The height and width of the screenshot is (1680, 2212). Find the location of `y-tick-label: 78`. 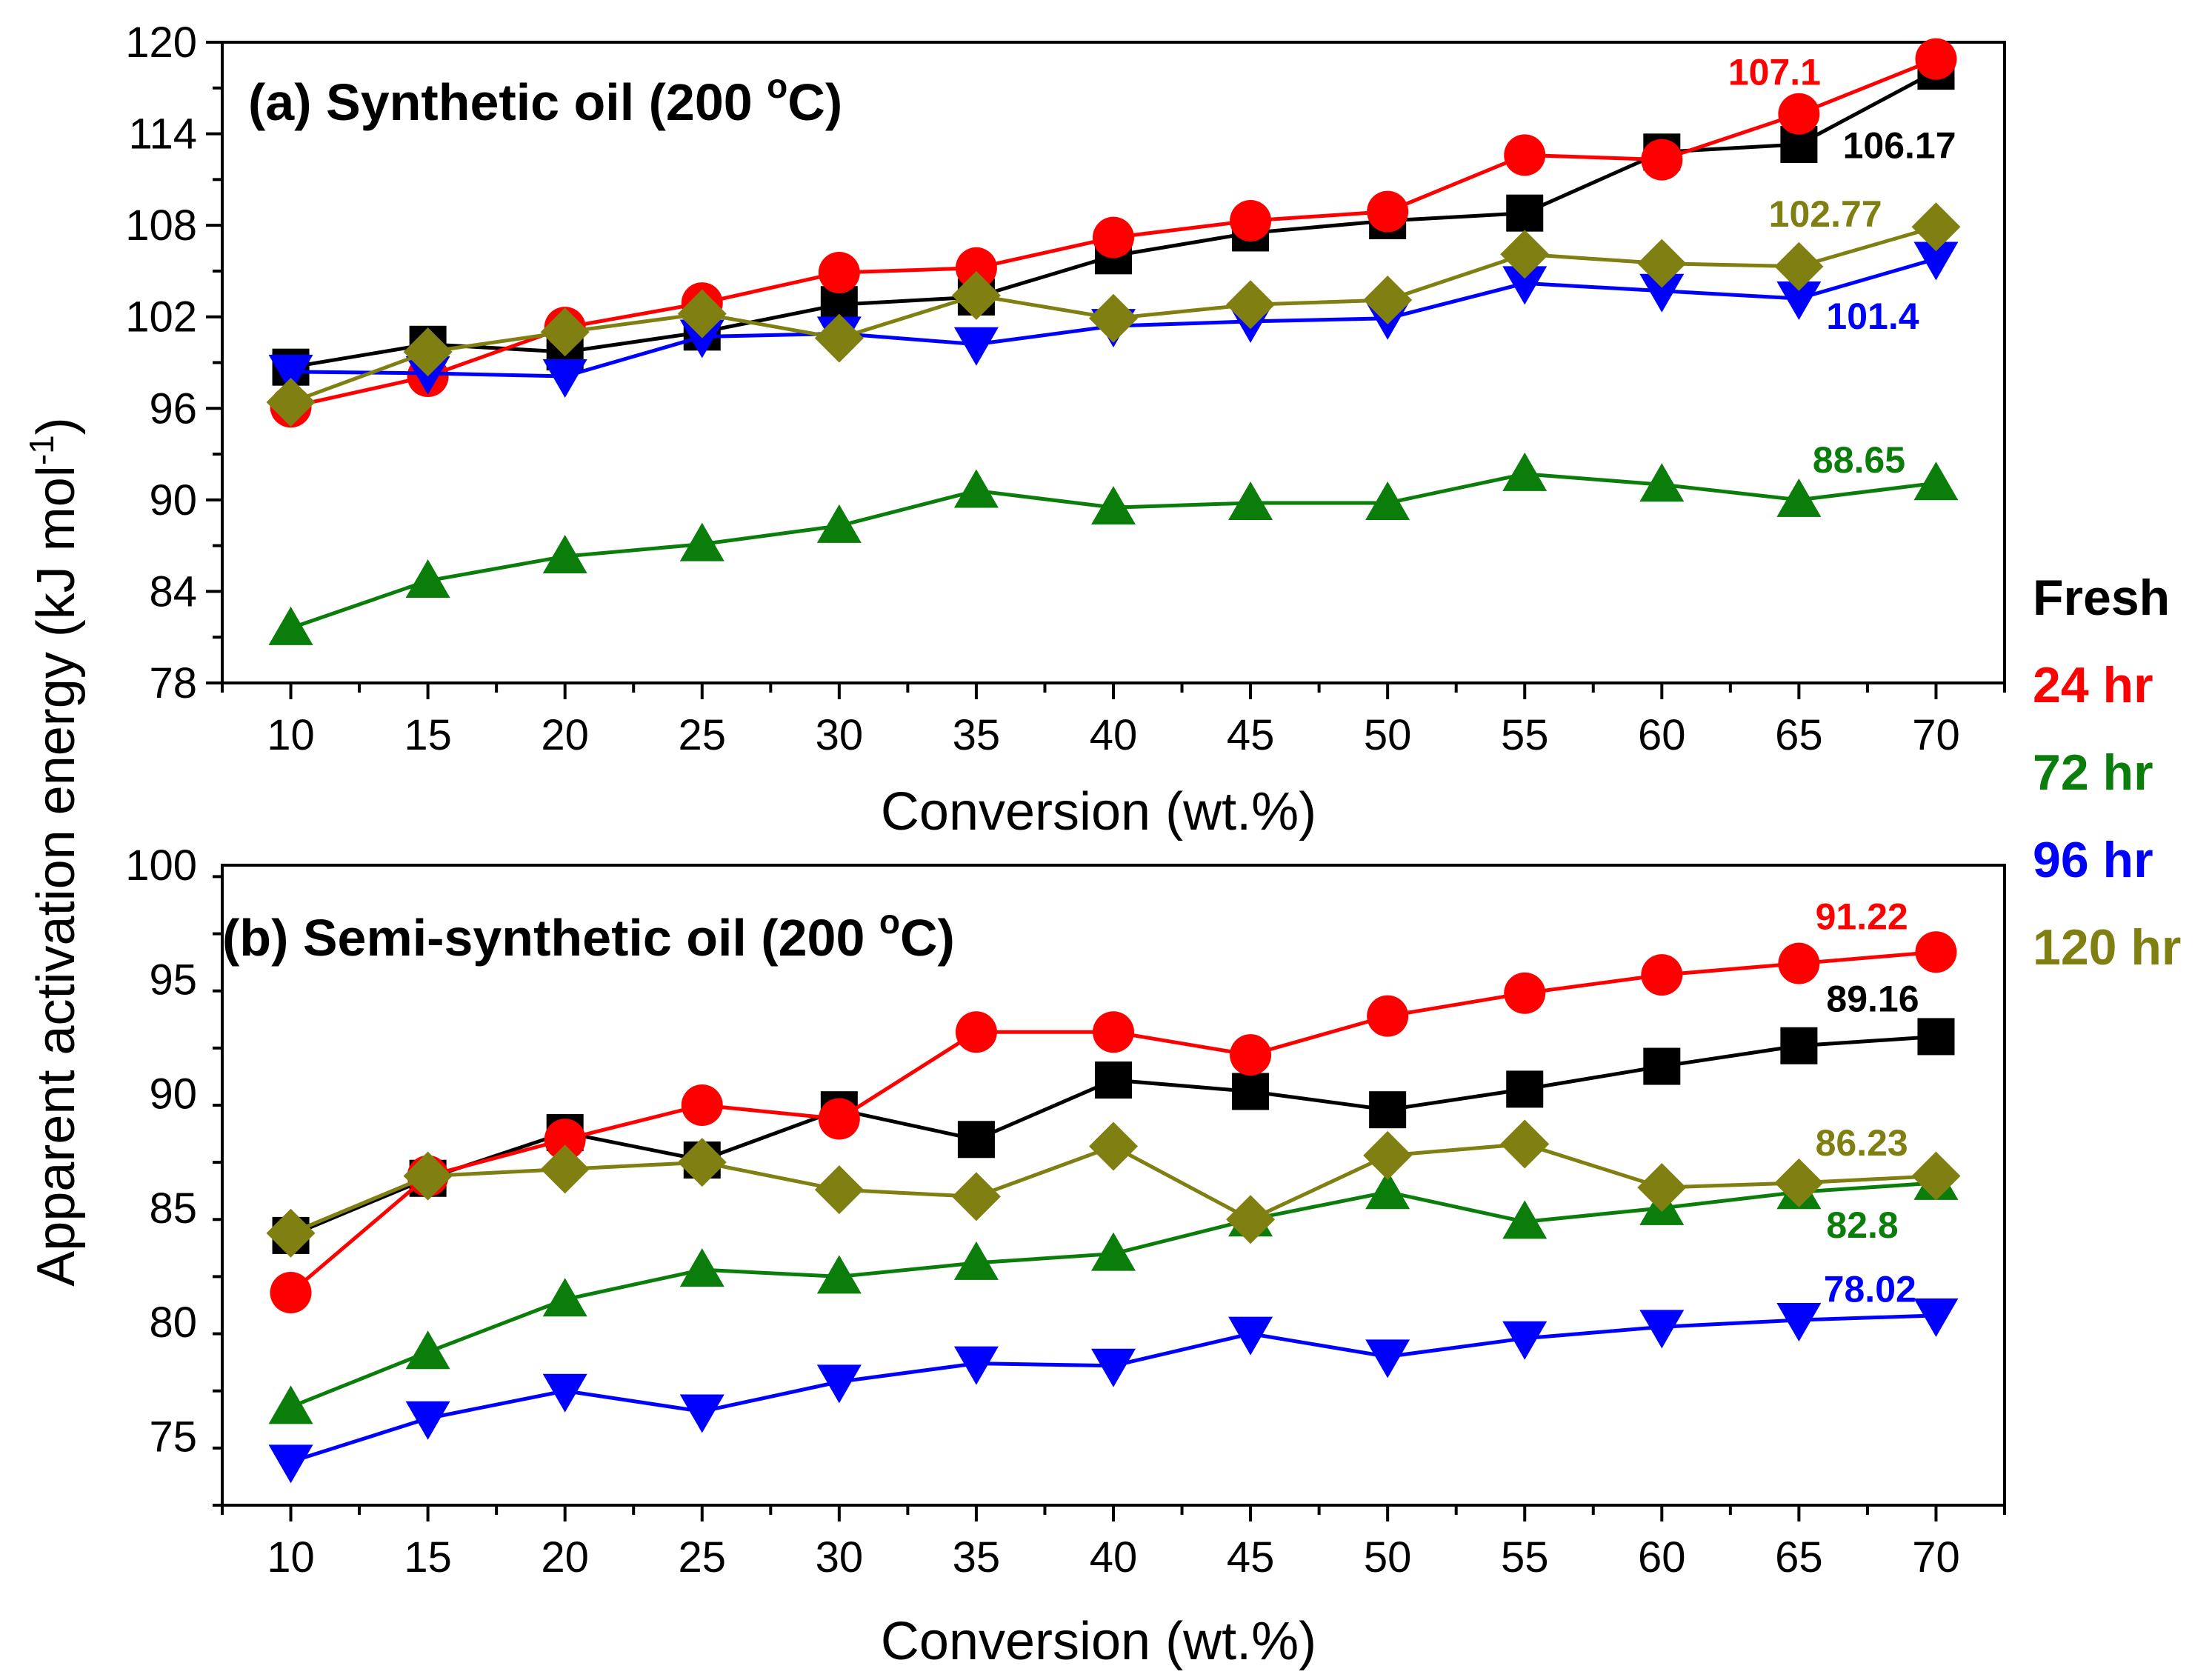

y-tick-label: 78 is located at coordinates (173, 683).